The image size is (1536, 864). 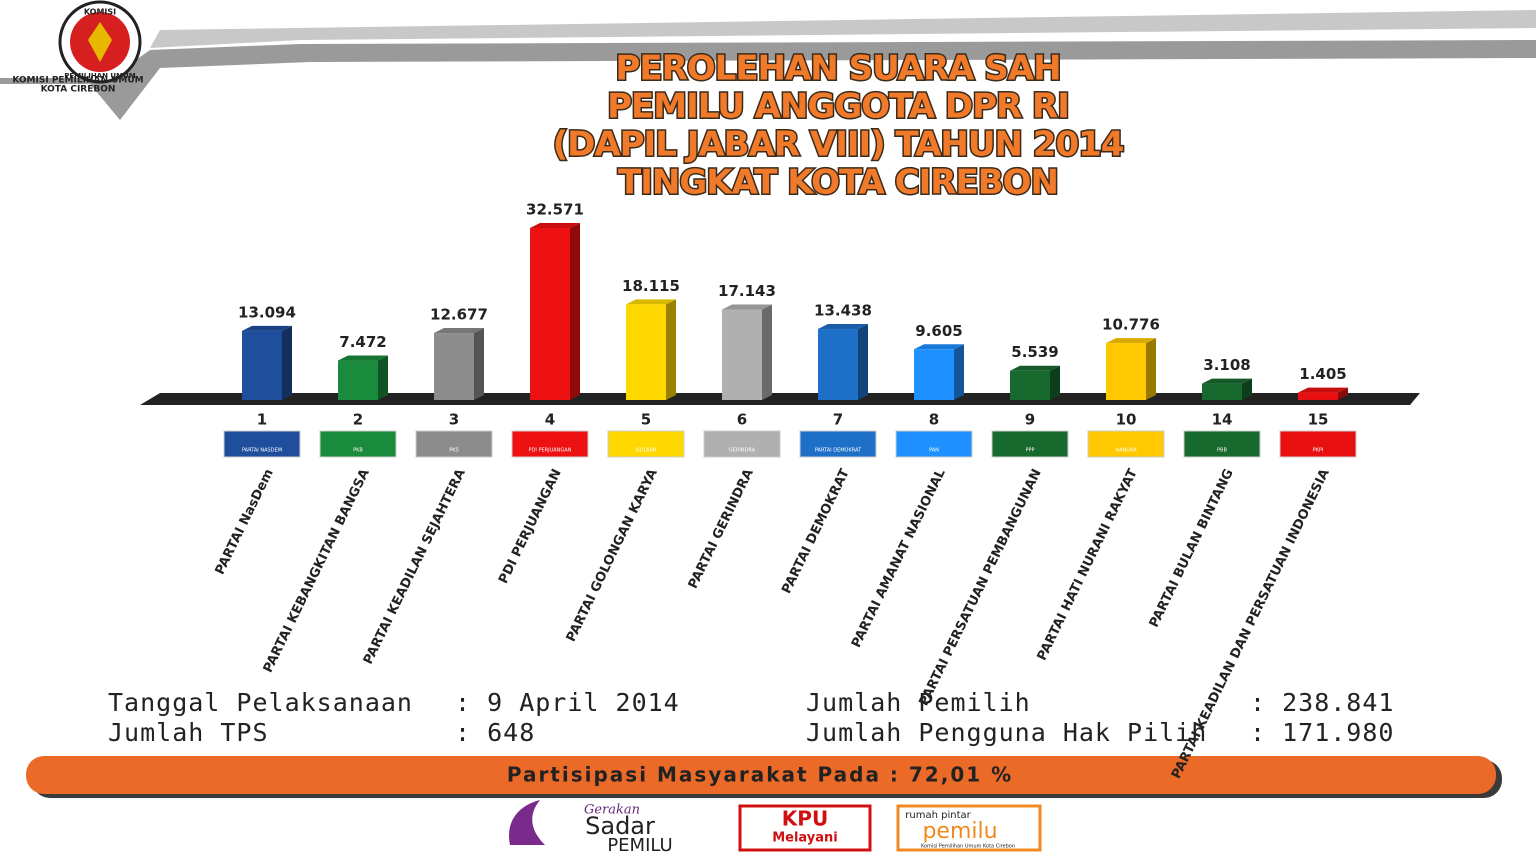 I want to click on logo-caption: KOMISI PEMILIHAN UMUM, so click(x=77, y=81).